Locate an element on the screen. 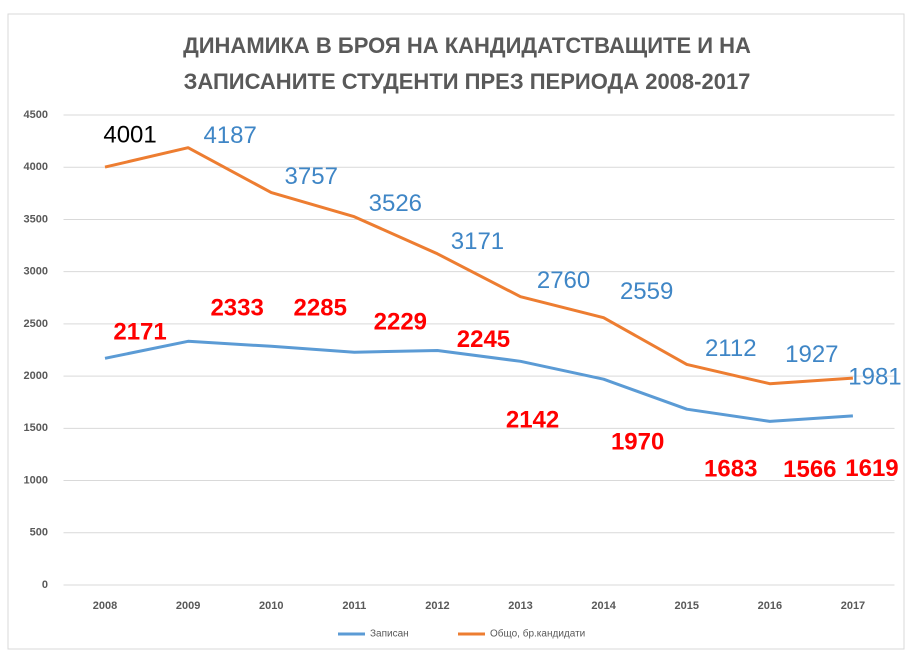 The height and width of the screenshot is (650, 905). x-tick-label: 2010 is located at coordinates (271, 606).